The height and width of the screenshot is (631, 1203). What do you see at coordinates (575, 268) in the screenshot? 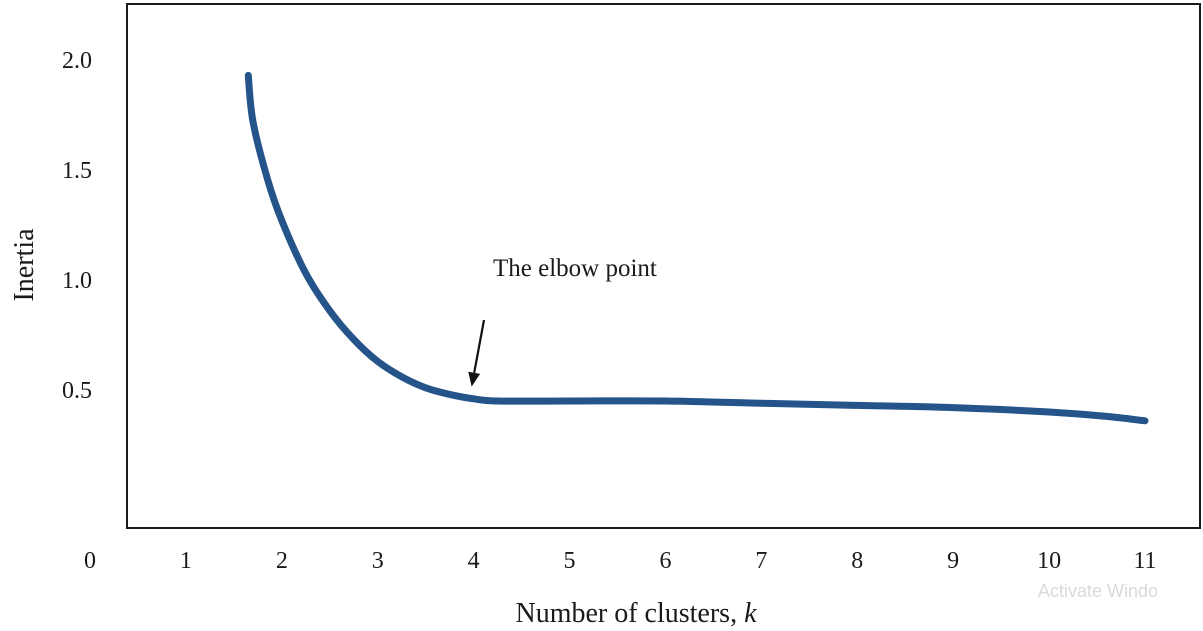
I see `elbow-annotation-text: The elbow point` at bounding box center [575, 268].